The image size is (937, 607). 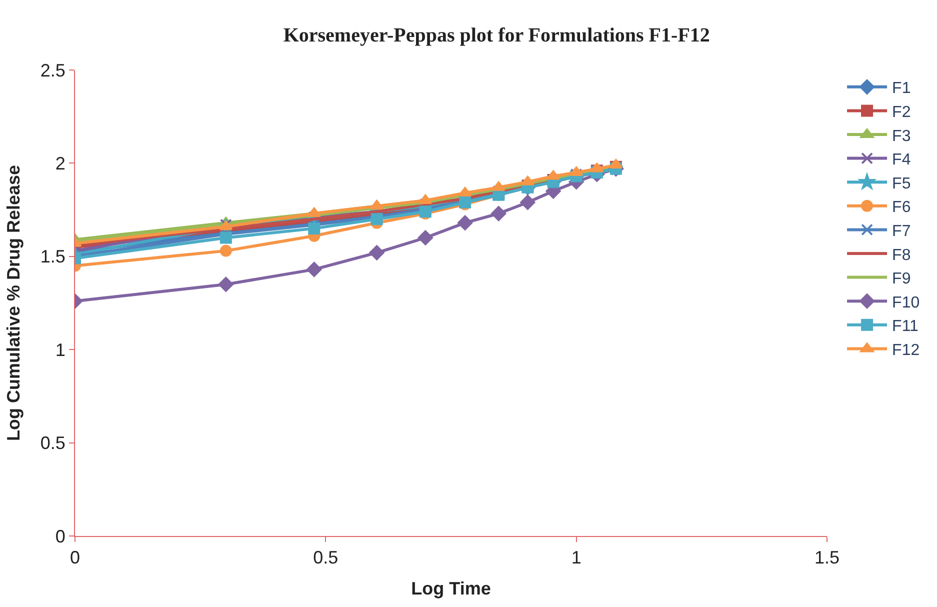 What do you see at coordinates (451, 588) in the screenshot?
I see `x-axis-title: Log Time` at bounding box center [451, 588].